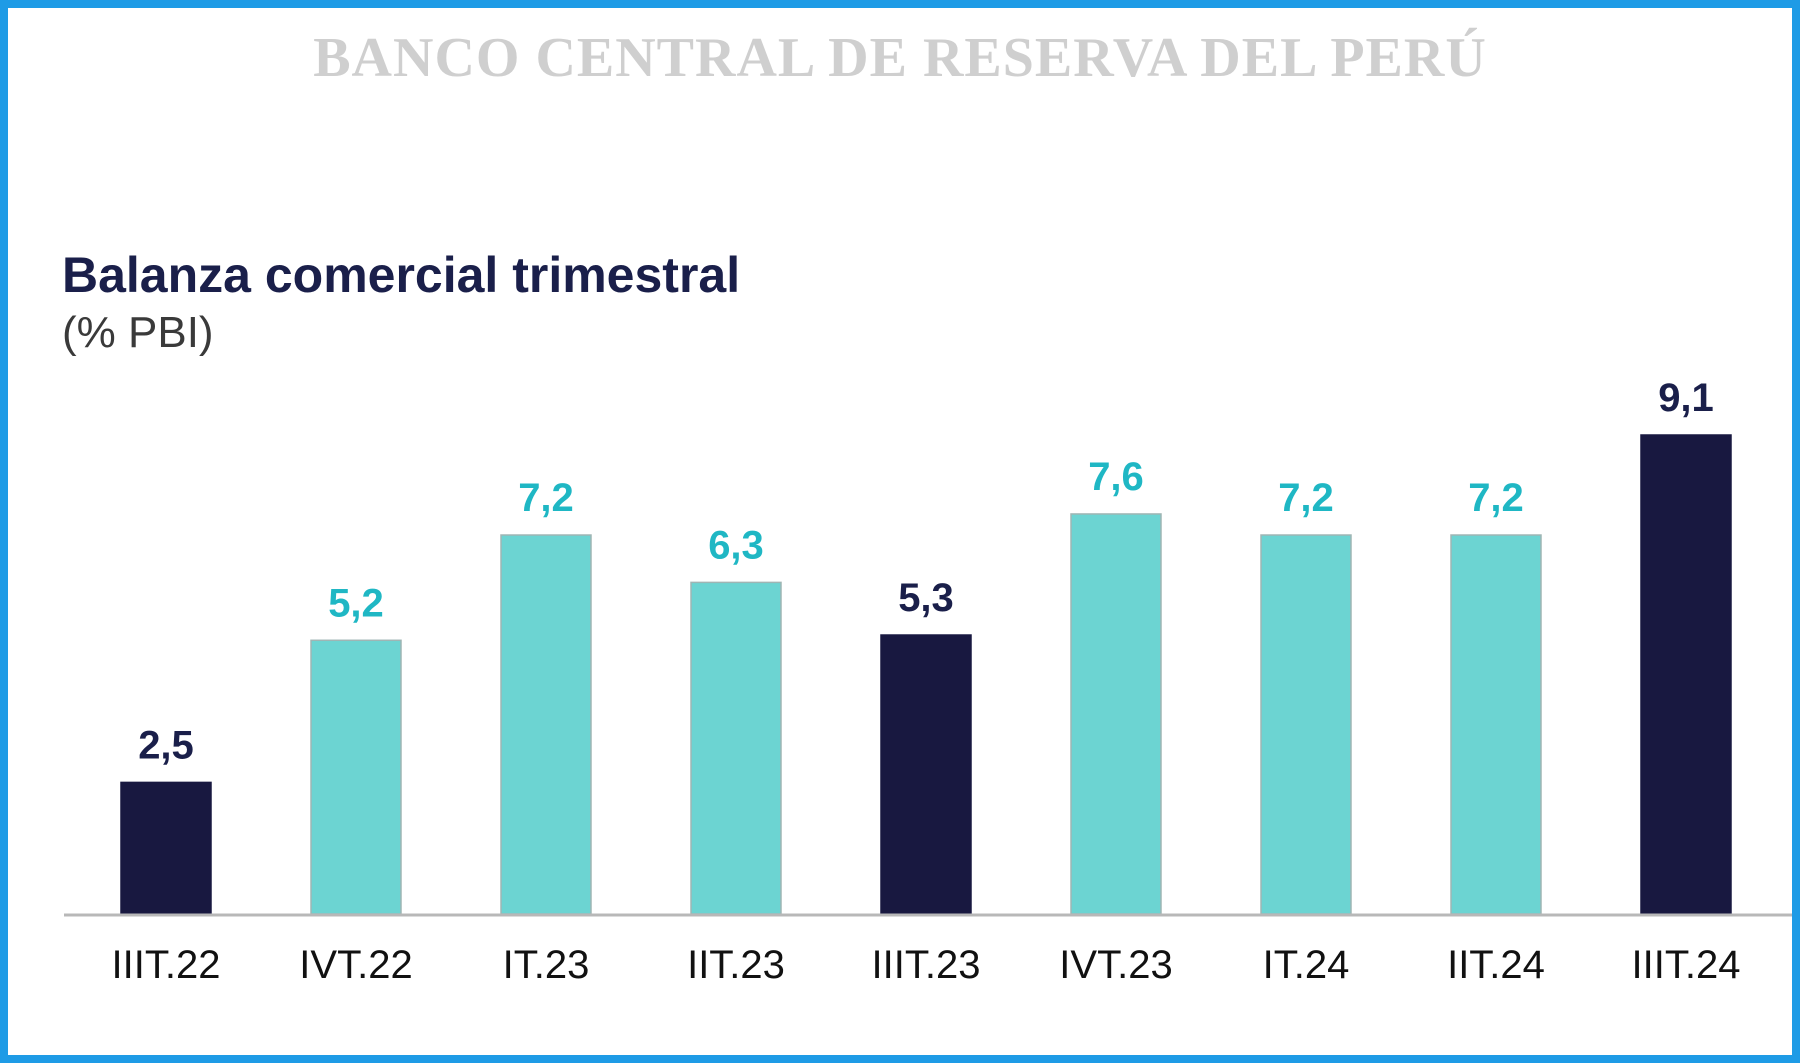 This screenshot has width=1800, height=1063. Describe the element at coordinates (736, 748) in the screenshot. I see `bar-IIT.23` at that location.